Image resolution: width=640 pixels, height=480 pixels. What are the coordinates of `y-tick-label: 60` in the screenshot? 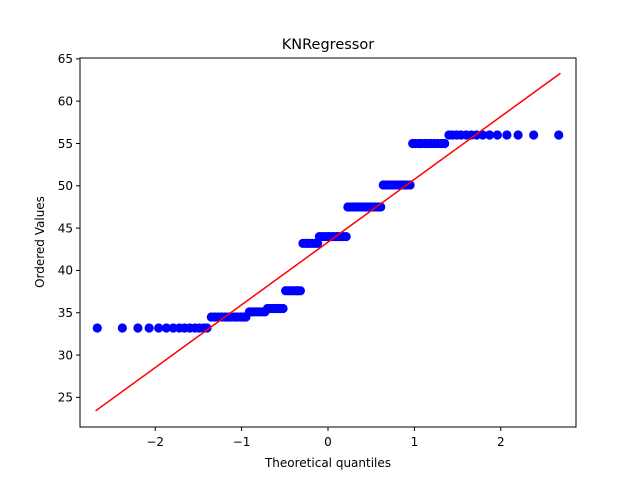 It's located at (65, 101).